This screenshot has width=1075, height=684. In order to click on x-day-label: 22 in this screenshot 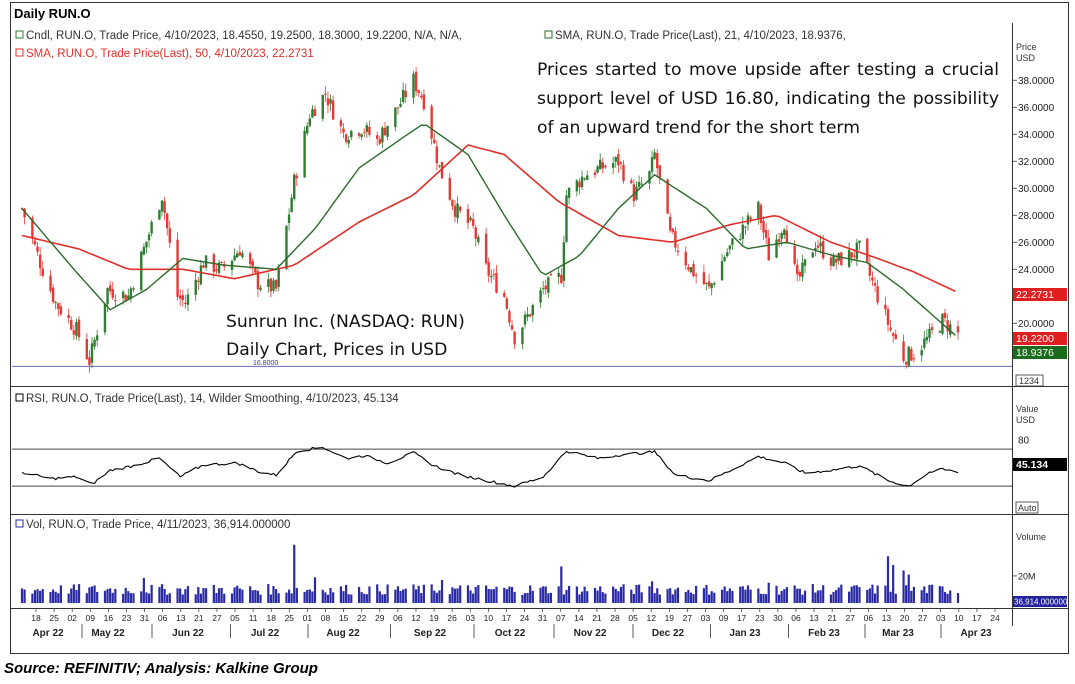, I will do `click(362, 618)`.